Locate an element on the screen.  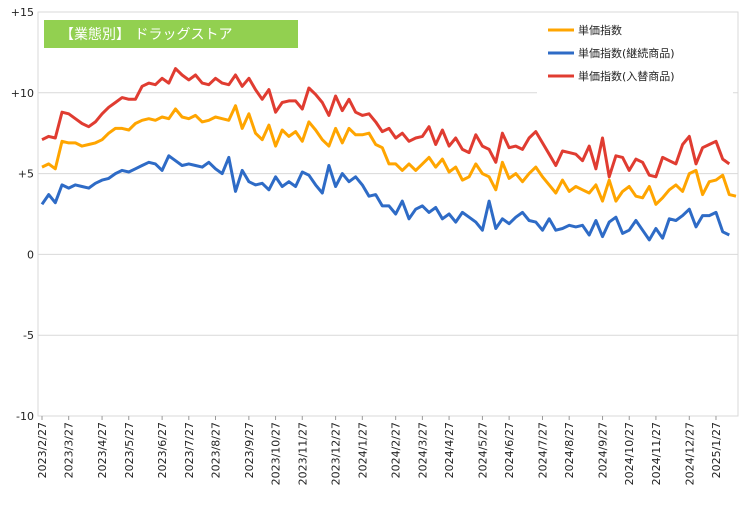
x-tick-label: 2023/8/27 is located at coordinates (216, 450).